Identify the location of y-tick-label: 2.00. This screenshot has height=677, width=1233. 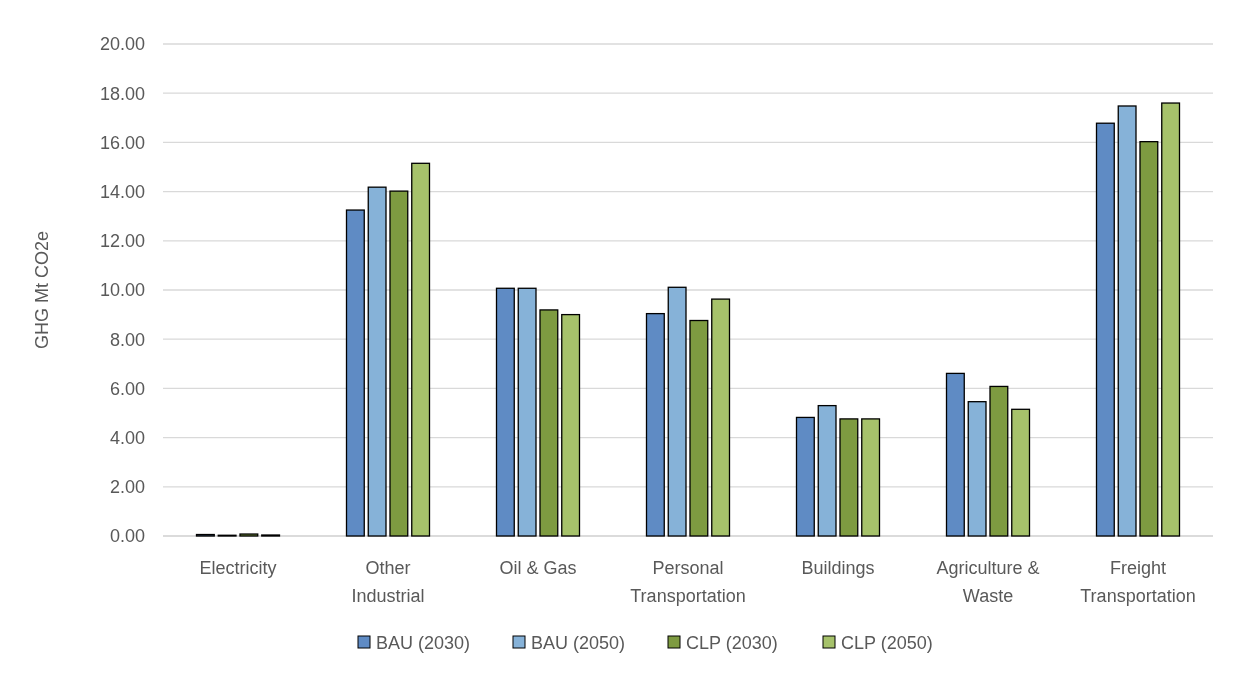
(127, 487).